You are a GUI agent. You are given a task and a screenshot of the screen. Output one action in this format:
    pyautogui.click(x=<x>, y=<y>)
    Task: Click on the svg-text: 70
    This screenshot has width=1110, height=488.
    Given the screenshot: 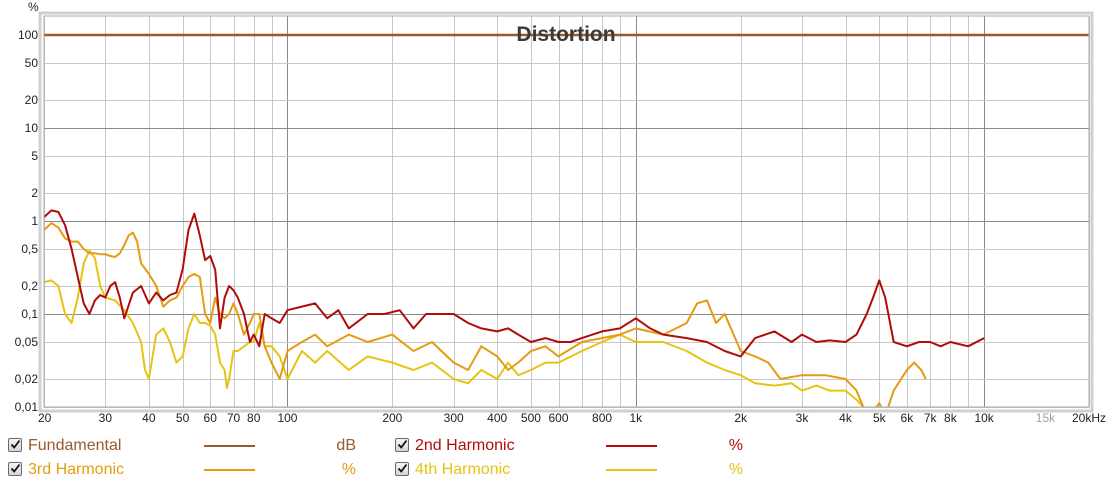 What is the action you would take?
    pyautogui.click(x=234, y=418)
    